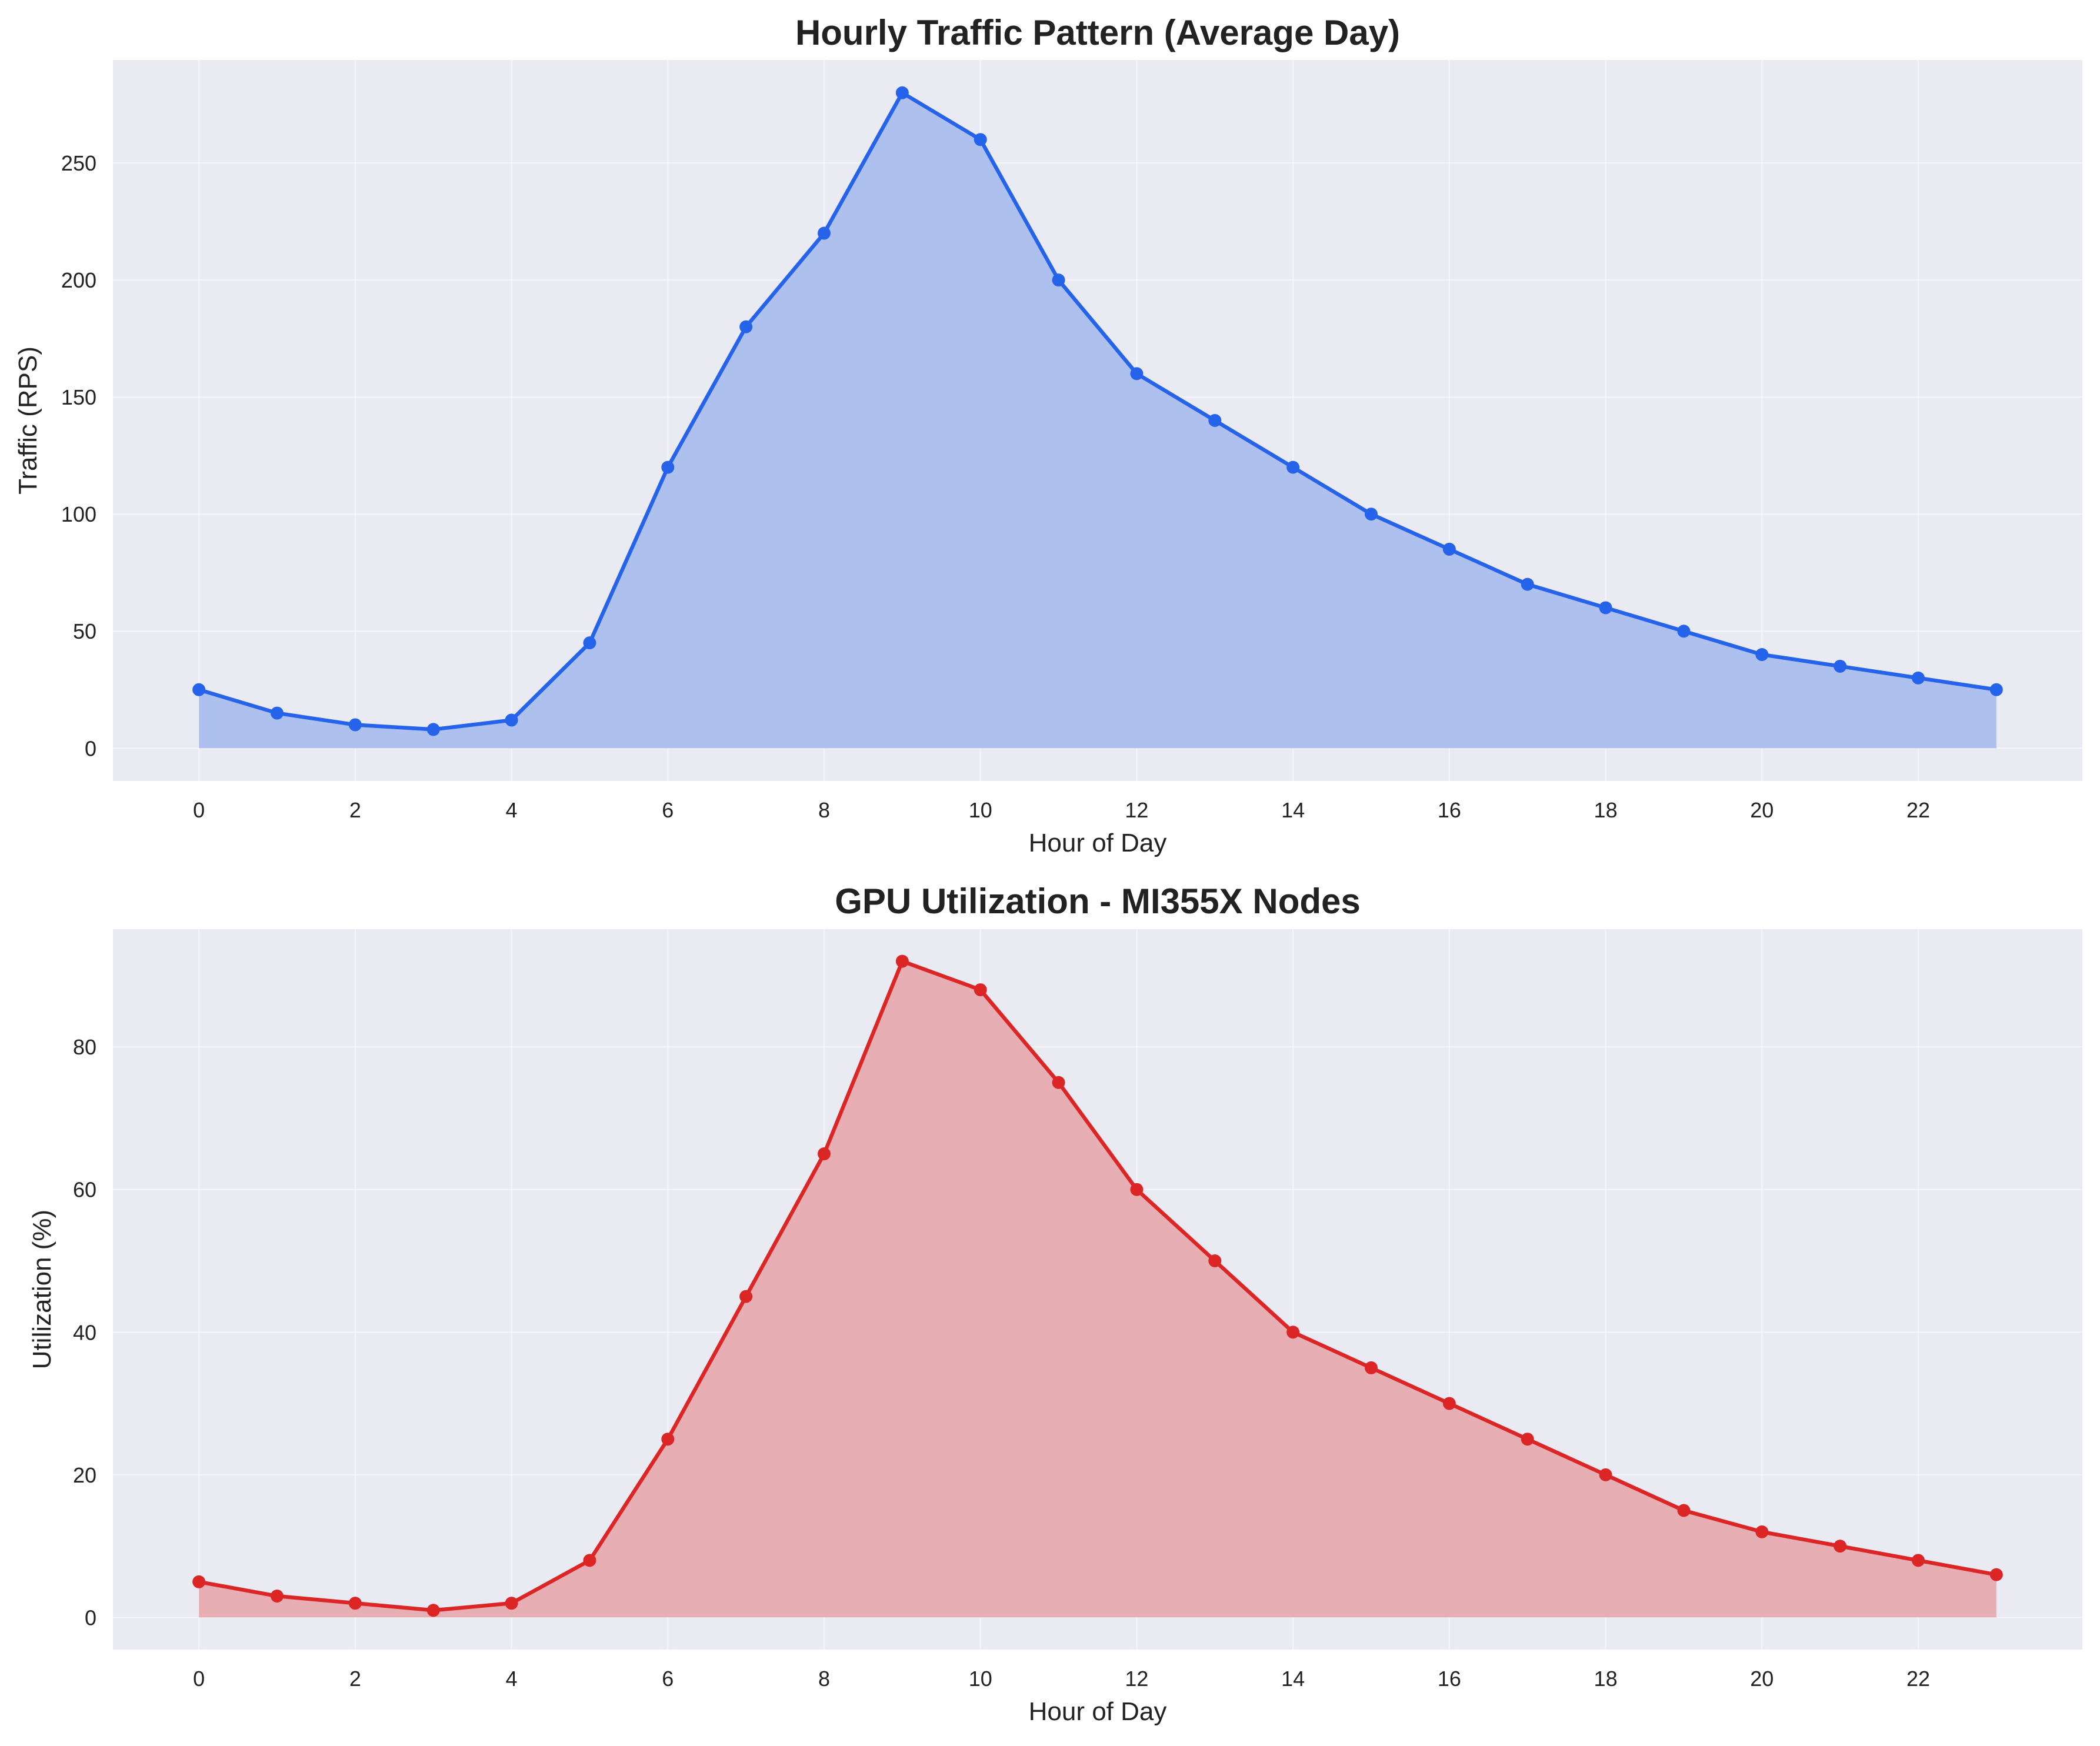 The height and width of the screenshot is (1746, 2100). I want to click on x-tick-label: 10, so click(980, 1679).